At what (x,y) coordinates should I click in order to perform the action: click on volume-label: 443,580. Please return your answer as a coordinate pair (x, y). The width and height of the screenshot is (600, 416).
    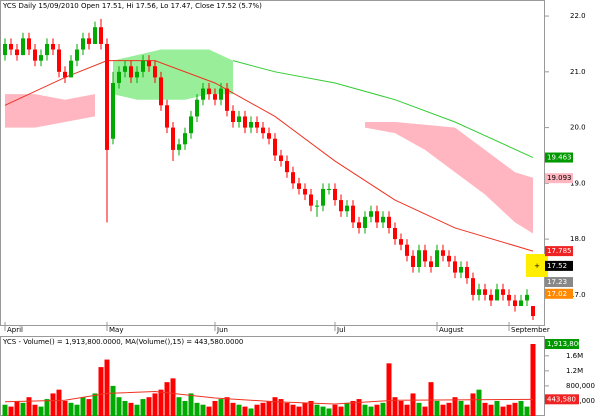
    Looking at the image, I should click on (561, 399).